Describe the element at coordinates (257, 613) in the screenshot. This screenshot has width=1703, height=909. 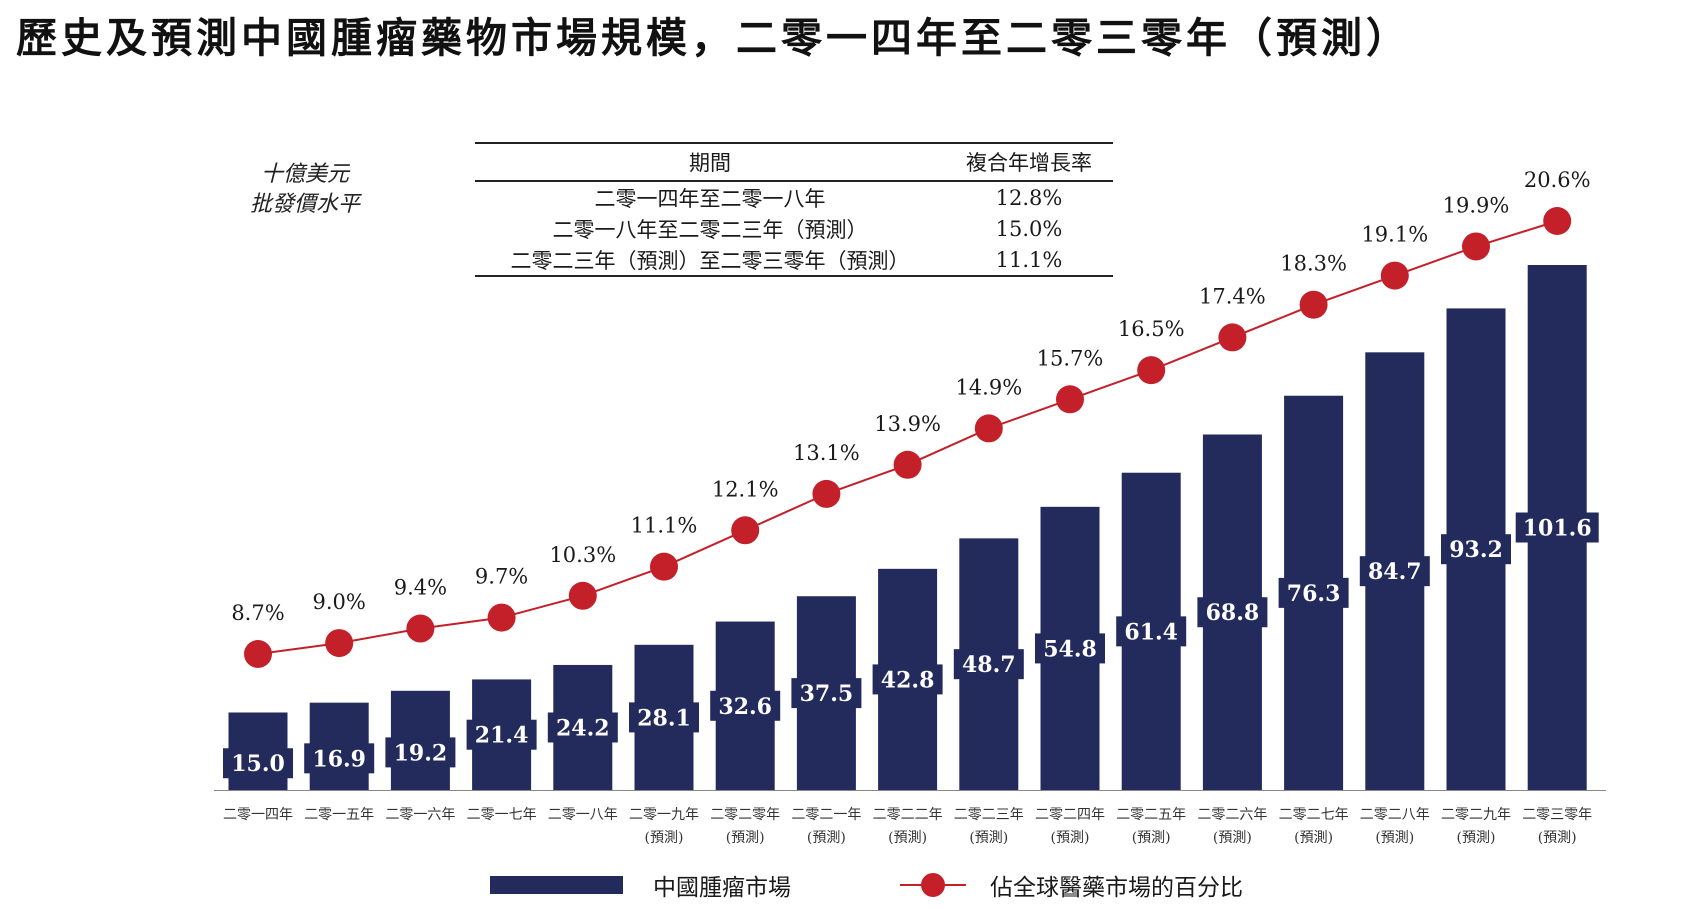
I see `percent-label: 8.7%` at that location.